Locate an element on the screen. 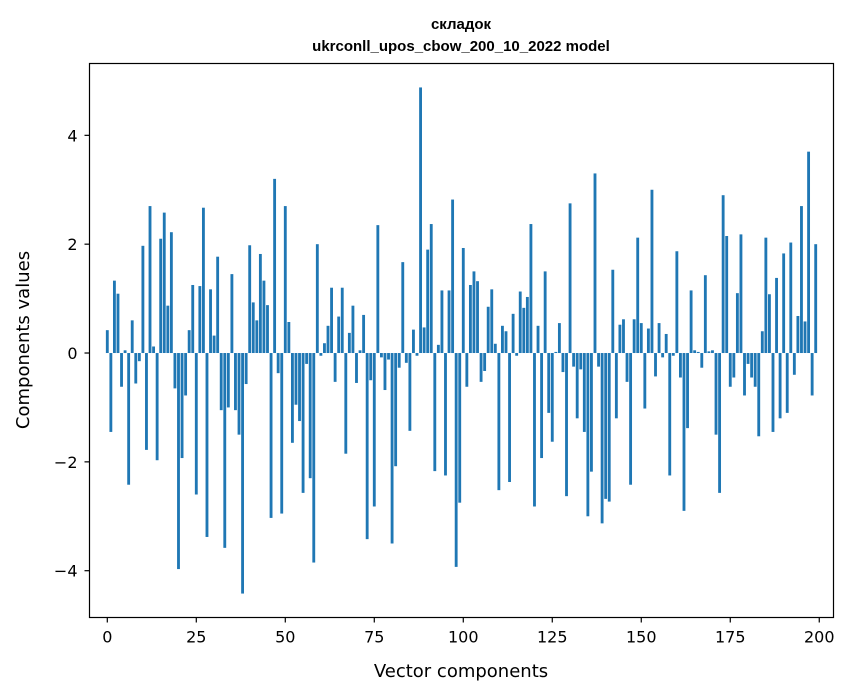 Image resolution: width=847 pixels, height=696 pixels. x-tick-label: 25 is located at coordinates (196, 637).